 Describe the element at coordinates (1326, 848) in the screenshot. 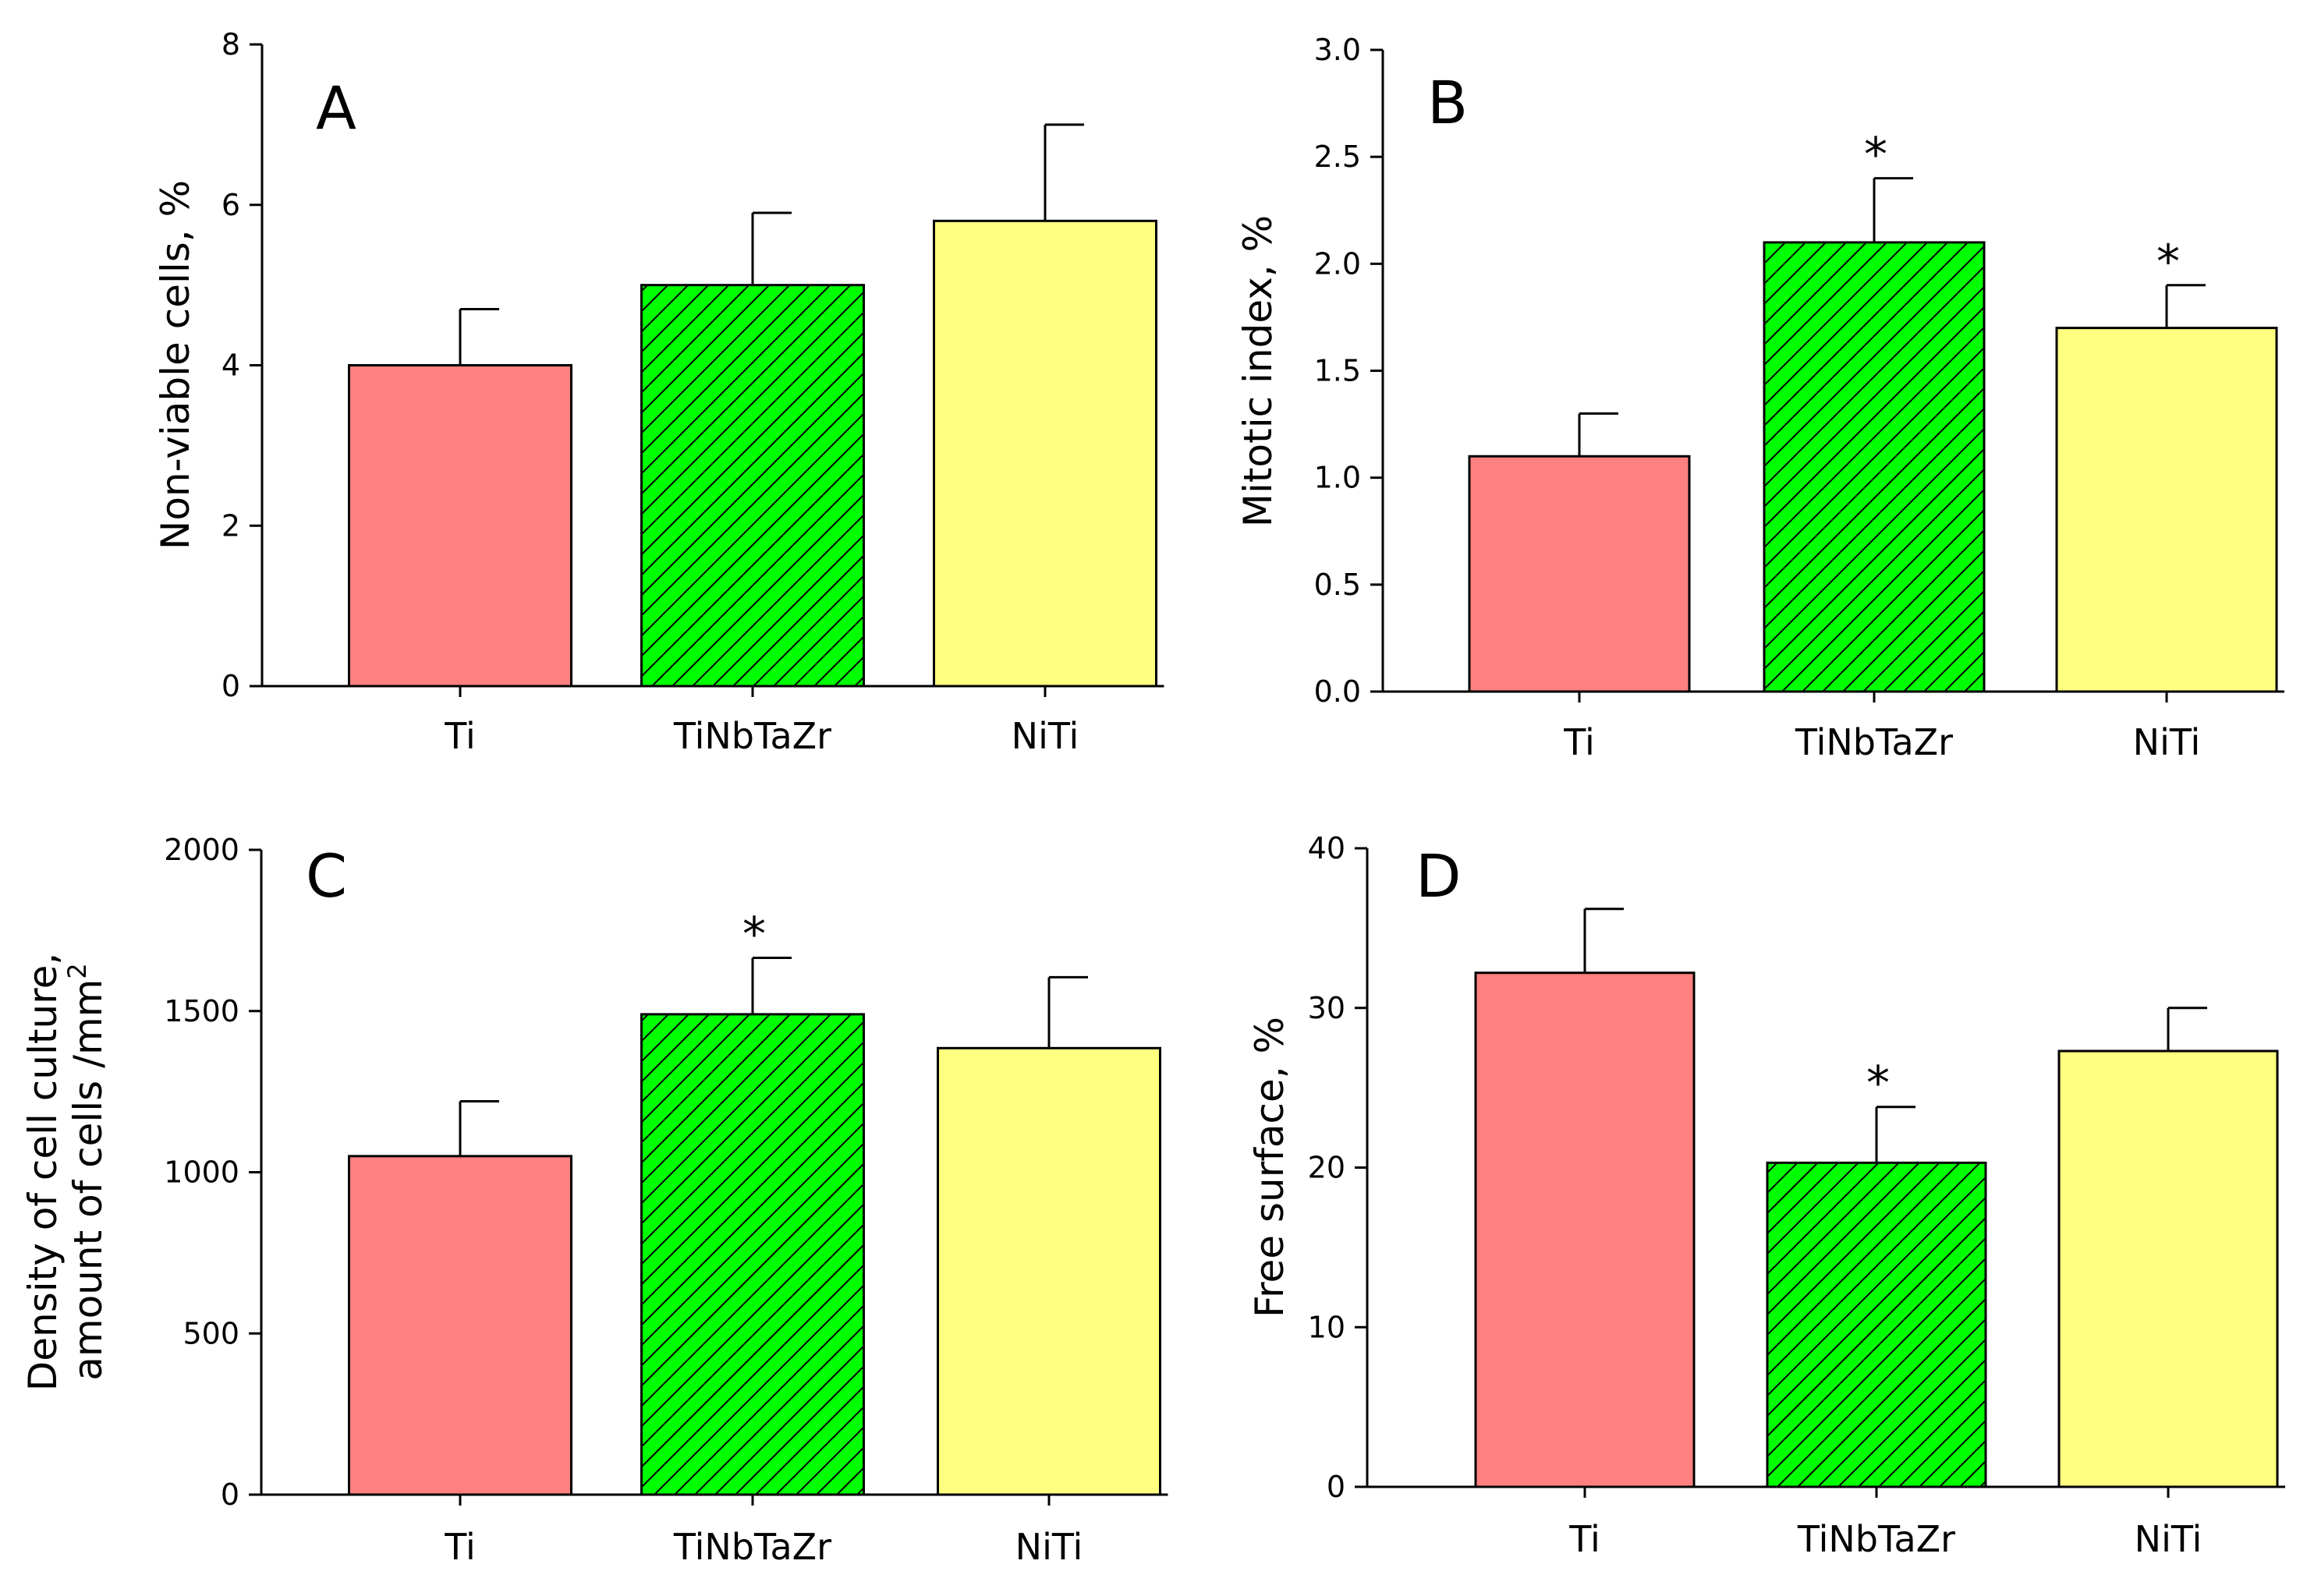

I see `y-tick-label-d: 40` at that location.